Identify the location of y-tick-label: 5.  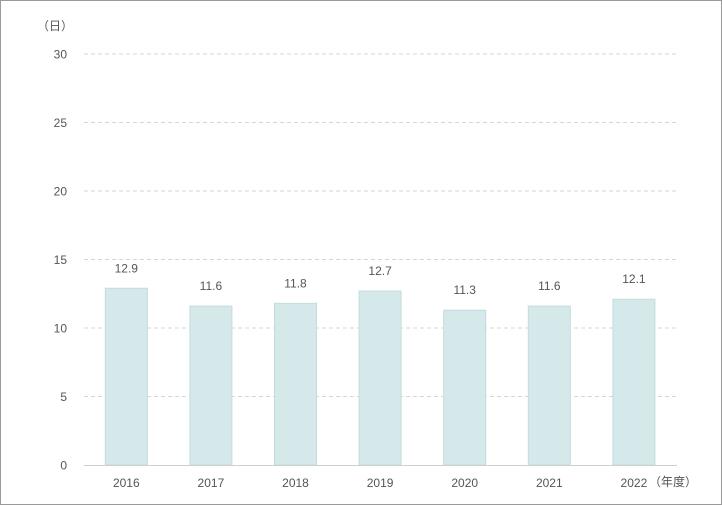
(63, 397).